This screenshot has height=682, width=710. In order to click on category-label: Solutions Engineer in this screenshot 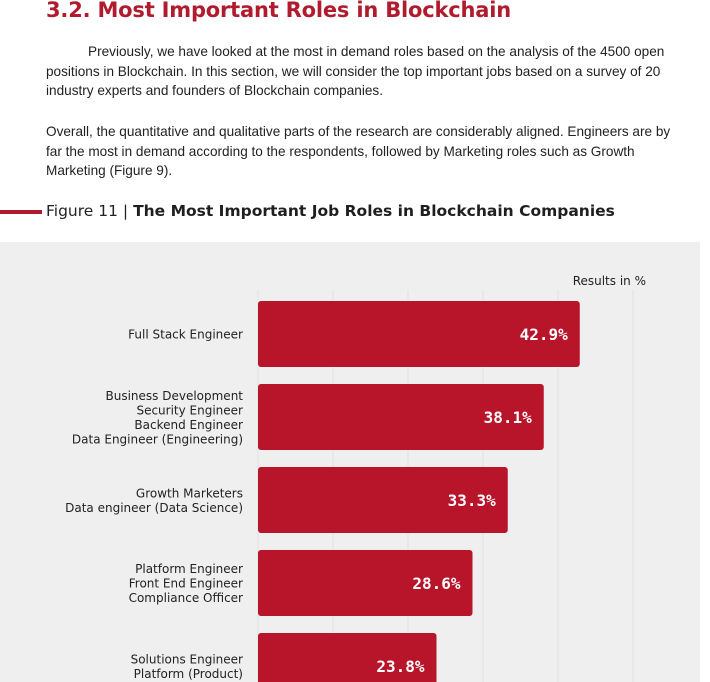, I will do `click(187, 659)`.